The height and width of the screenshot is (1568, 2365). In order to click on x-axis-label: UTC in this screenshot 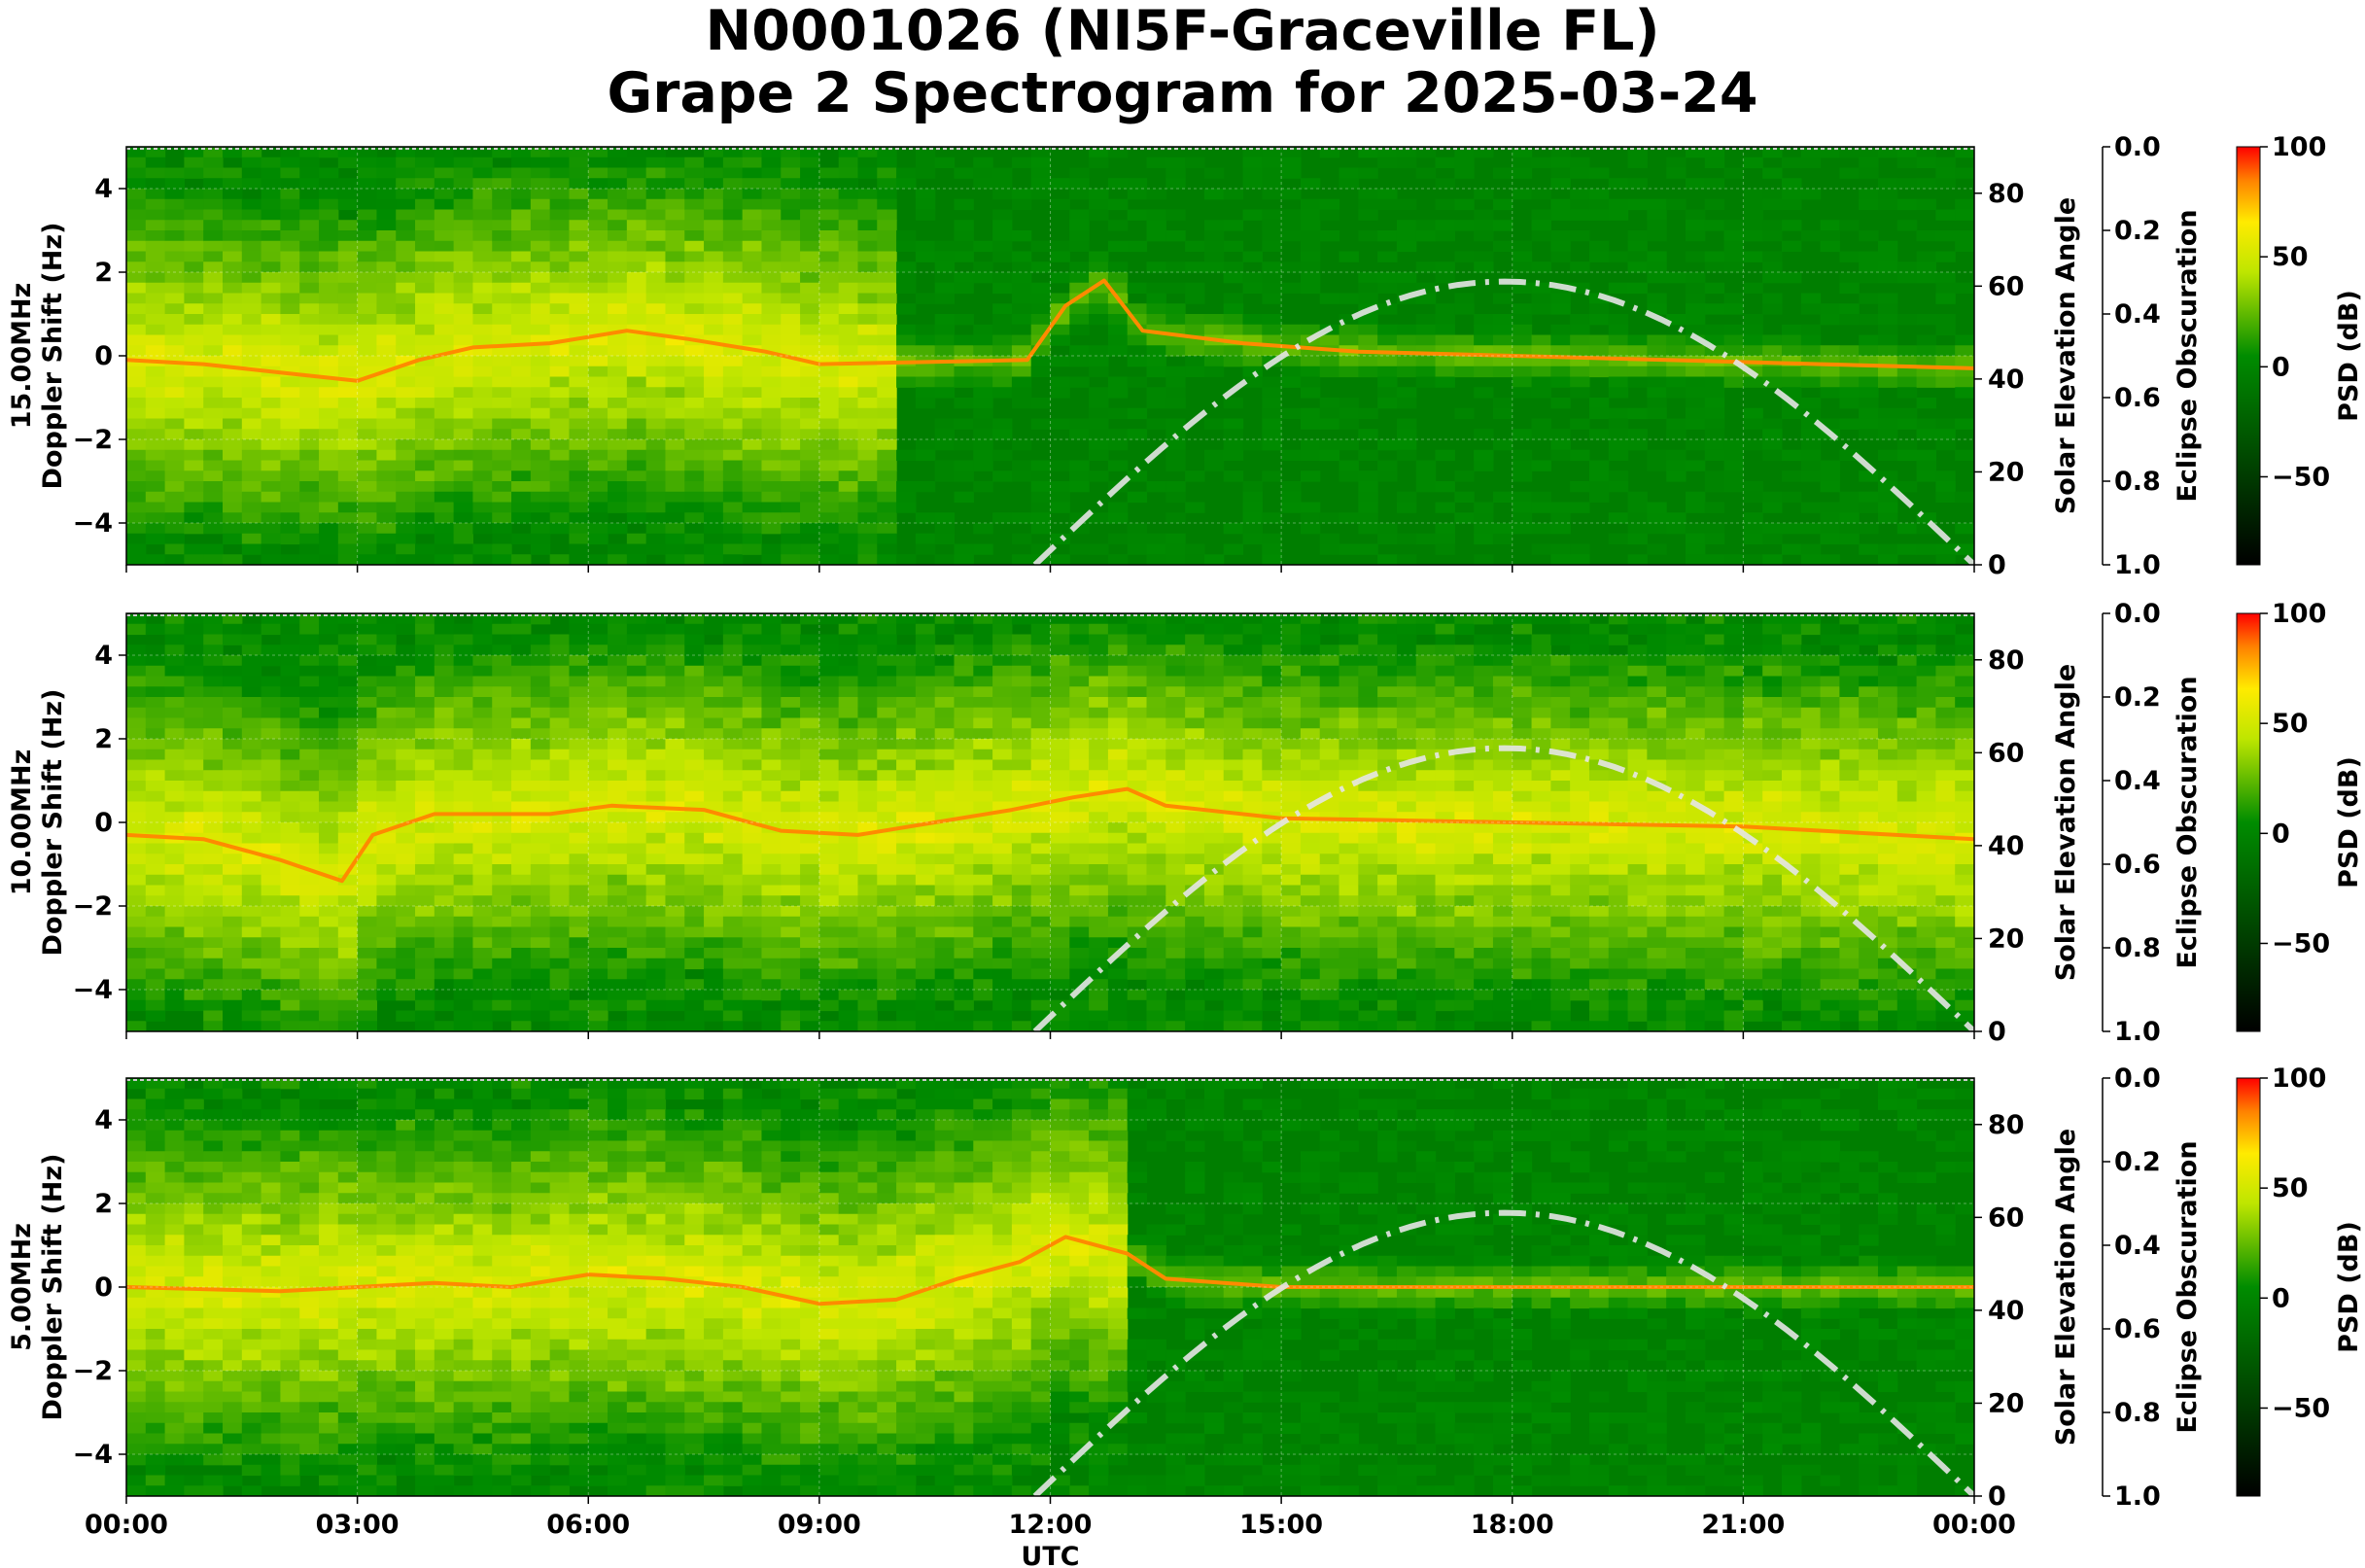, I will do `click(1050, 1555)`.